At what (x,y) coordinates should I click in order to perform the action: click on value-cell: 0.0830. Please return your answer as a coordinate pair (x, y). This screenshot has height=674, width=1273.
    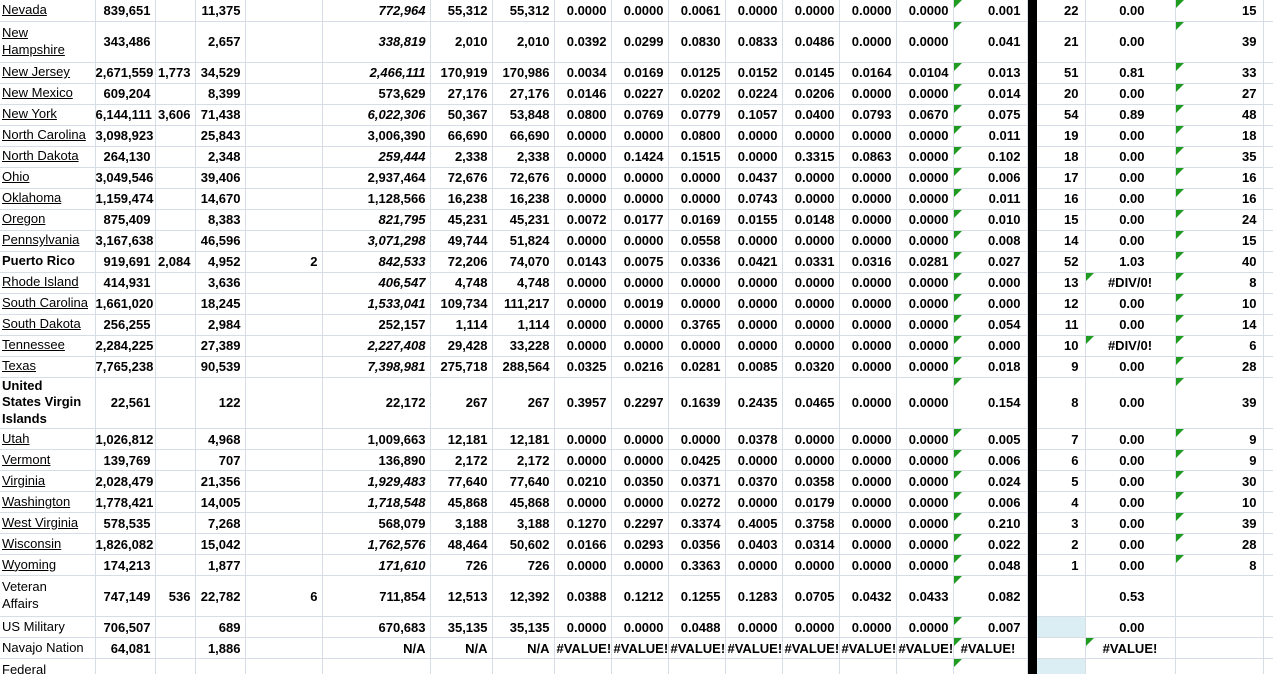
    Looking at the image, I should click on (697, 42).